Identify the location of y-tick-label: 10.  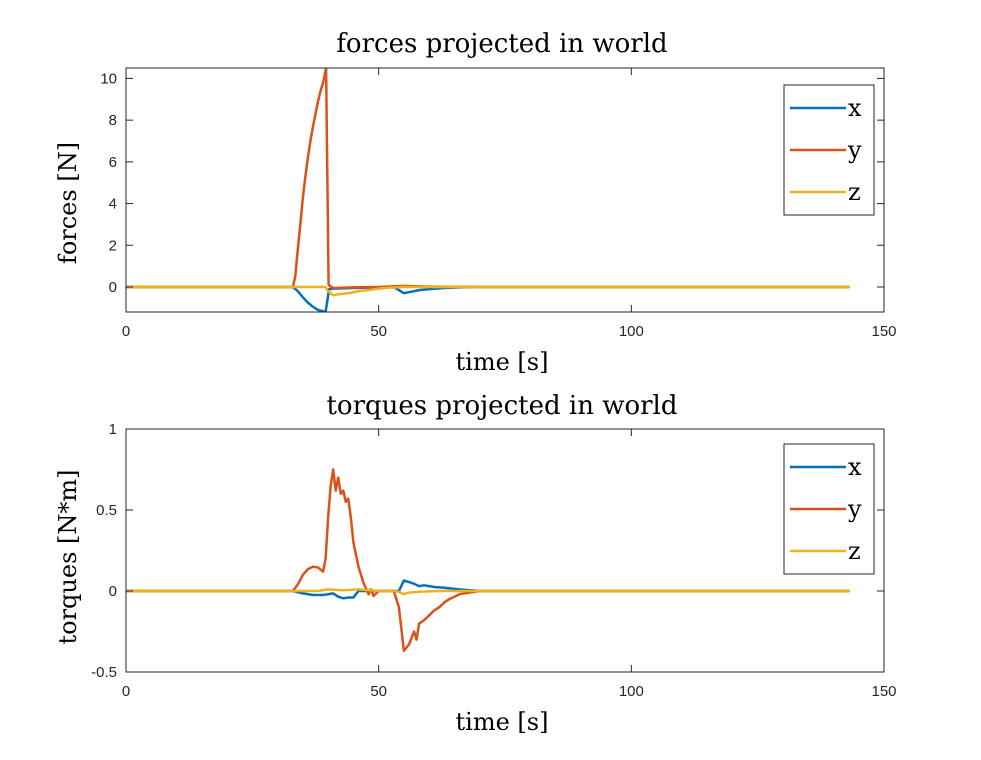
(108, 78).